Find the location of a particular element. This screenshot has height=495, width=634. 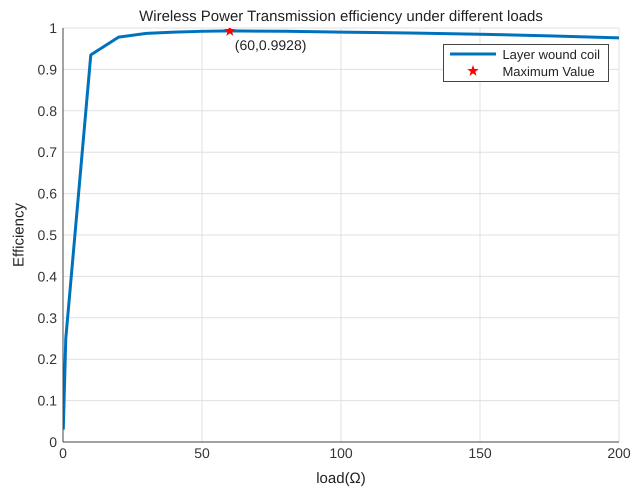

annotation: (60,0.9928) is located at coordinates (270, 44).